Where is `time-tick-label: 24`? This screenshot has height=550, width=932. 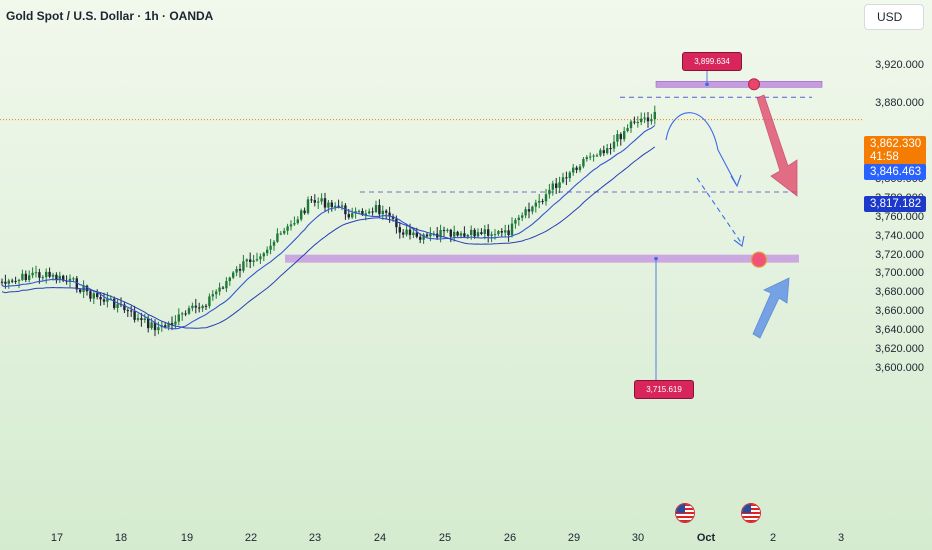 time-tick-label: 24 is located at coordinates (380, 538).